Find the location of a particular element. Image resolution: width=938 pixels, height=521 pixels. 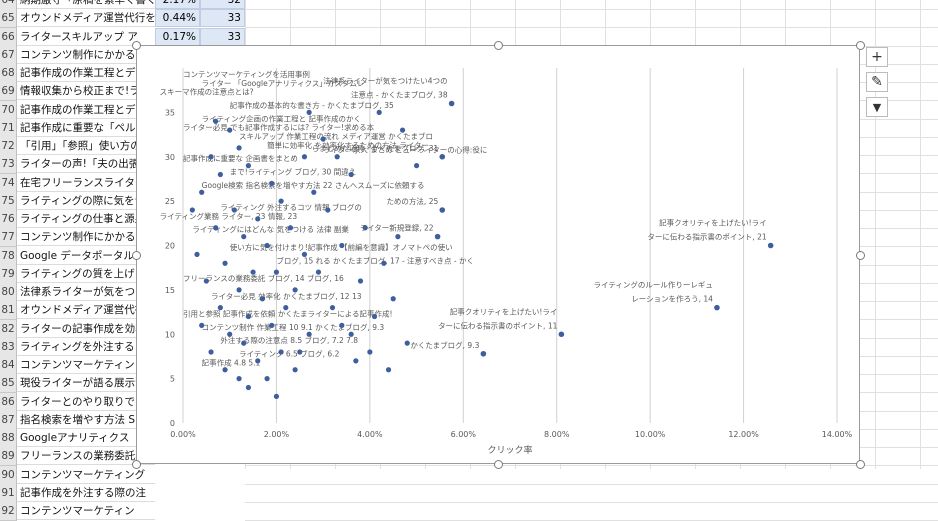

cell-title: 「引用」「参照」使い方の is located at coordinates (86, 146).